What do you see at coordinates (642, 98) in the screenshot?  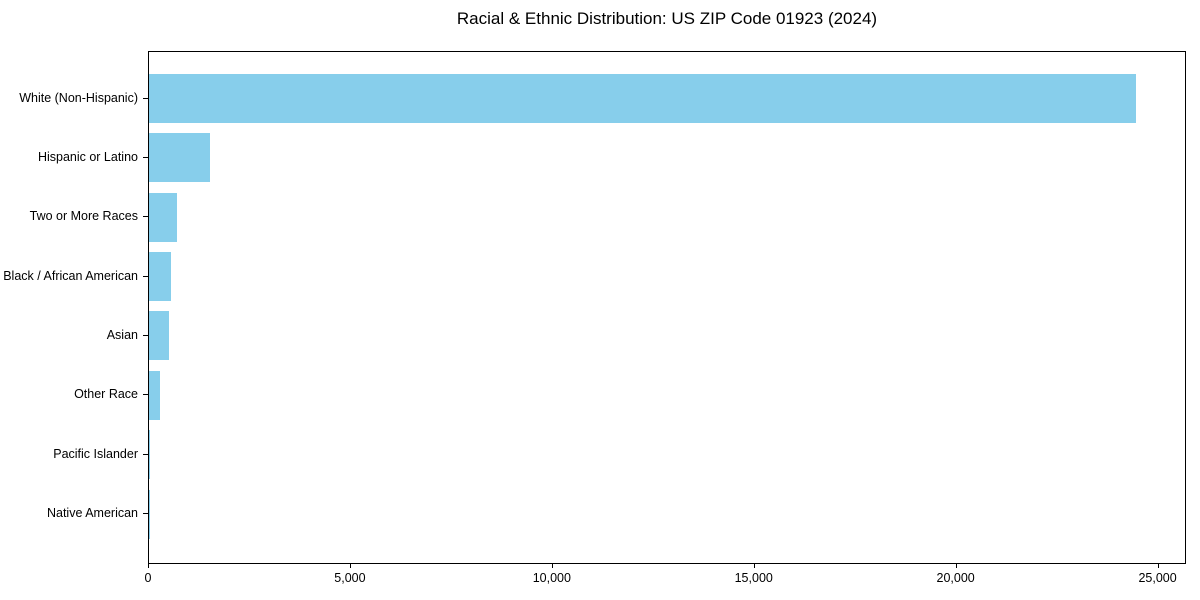 I see `bar-white-non-hispanic` at bounding box center [642, 98].